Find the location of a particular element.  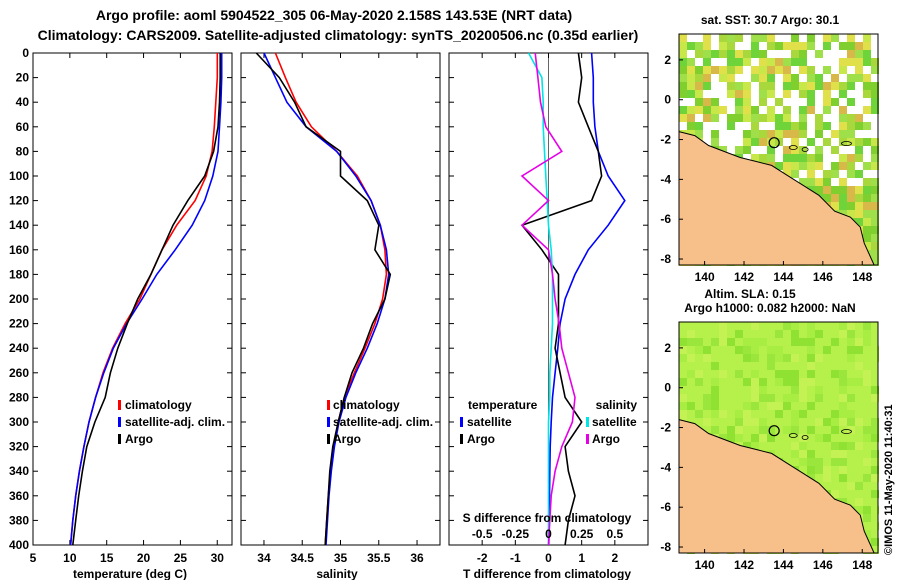

lat-tick-label: 0 is located at coordinates (667, 100).